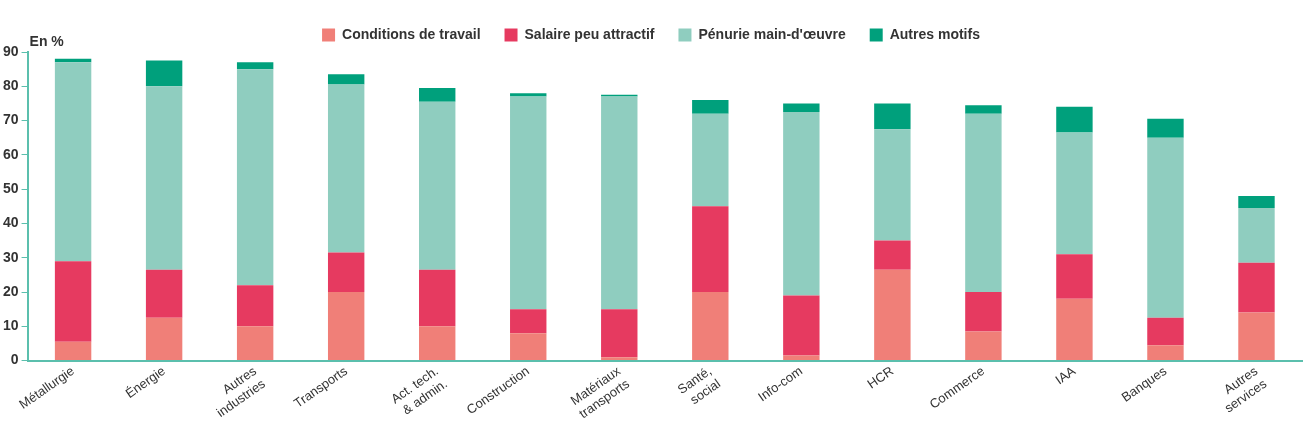 The height and width of the screenshot is (434, 1306). I want to click on legend-label: Conditions de travail, so click(411, 33).